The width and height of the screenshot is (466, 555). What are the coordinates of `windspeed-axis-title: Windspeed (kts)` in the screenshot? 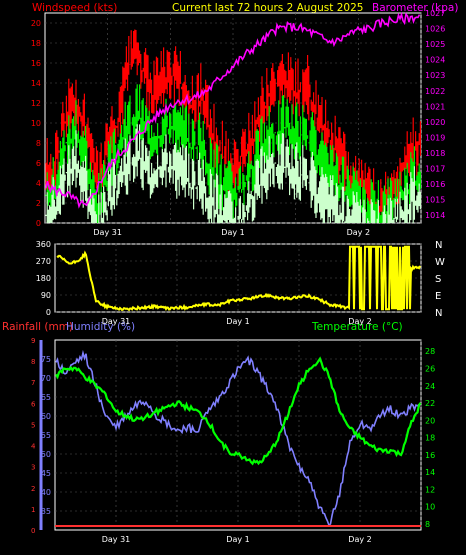 It's located at (74, 8).